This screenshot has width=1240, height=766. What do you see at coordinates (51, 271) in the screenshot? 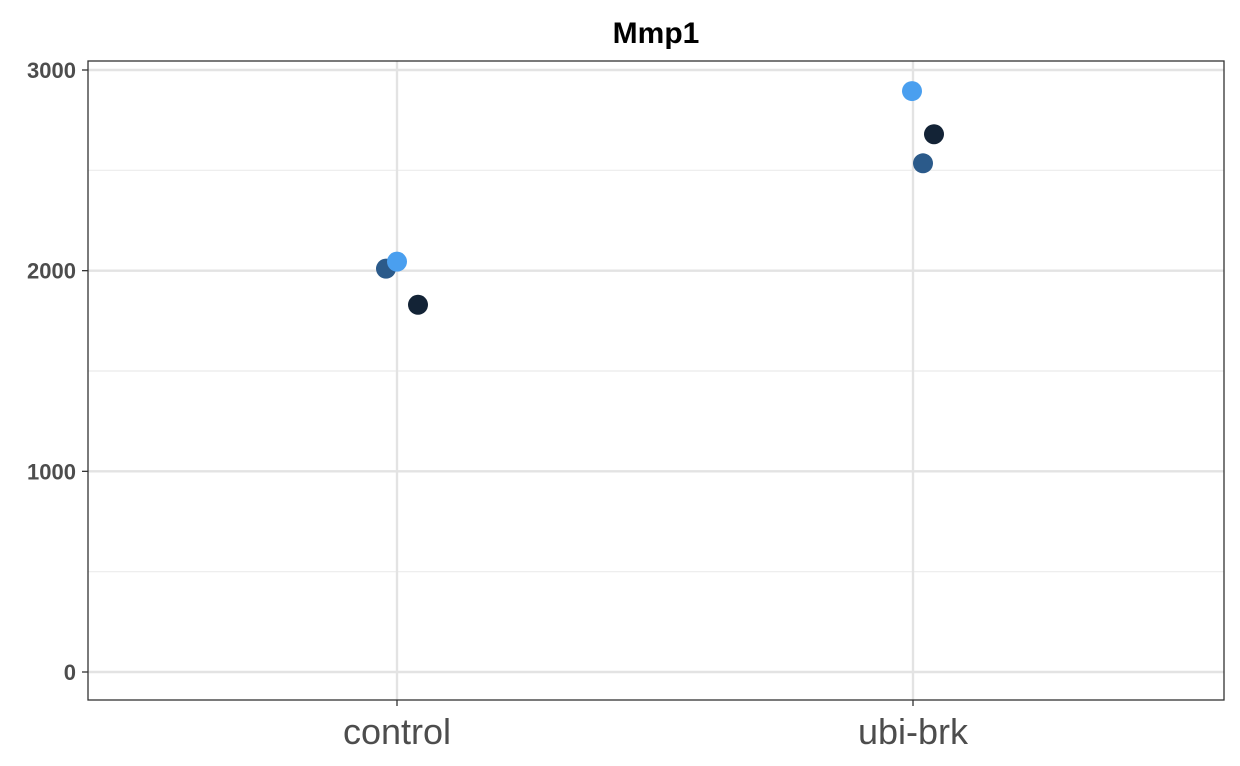
I see `y-tick-label: 2000` at bounding box center [51, 271].